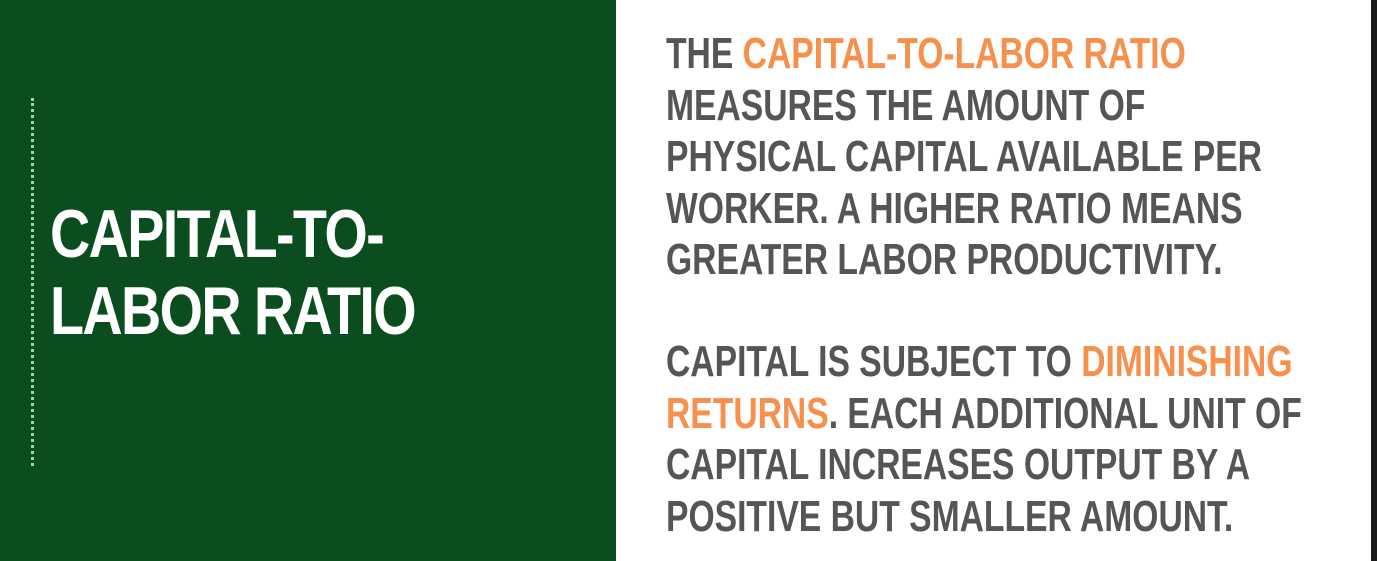 This screenshot has height=561, width=1377. What do you see at coordinates (944, 259) in the screenshot?
I see `definition-line-5: GREATER LABOR PRODUCTIVITY.` at bounding box center [944, 259].